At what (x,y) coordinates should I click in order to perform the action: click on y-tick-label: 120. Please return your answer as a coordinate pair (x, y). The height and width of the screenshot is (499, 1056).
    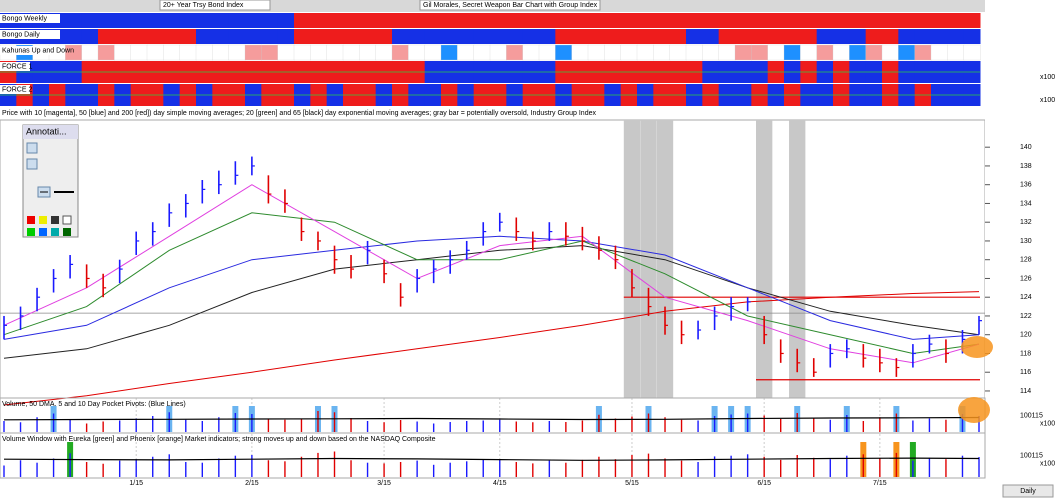
    Looking at the image, I should click on (1026, 335).